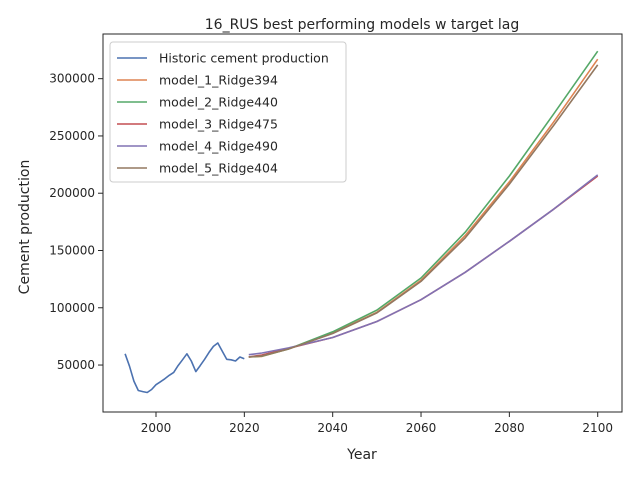 This screenshot has height=480, width=640. I want to click on x-tick-label: 2020, so click(244, 428).